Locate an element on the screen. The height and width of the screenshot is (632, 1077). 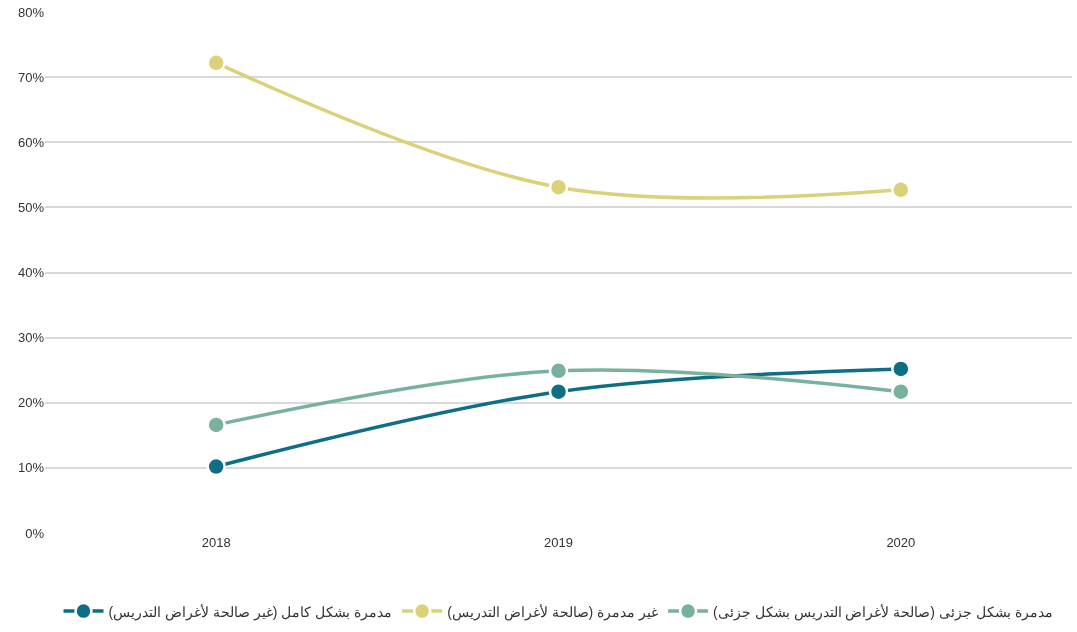
y-tick-label: 50% is located at coordinates (31, 207).